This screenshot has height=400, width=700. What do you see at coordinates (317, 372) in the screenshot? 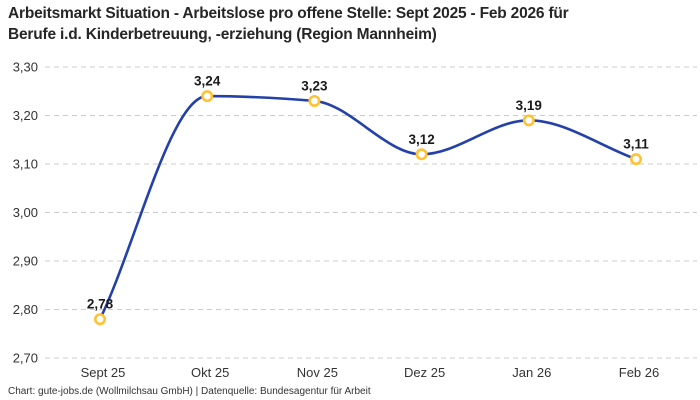
I see `x-tick-label: Nov 25` at bounding box center [317, 372].